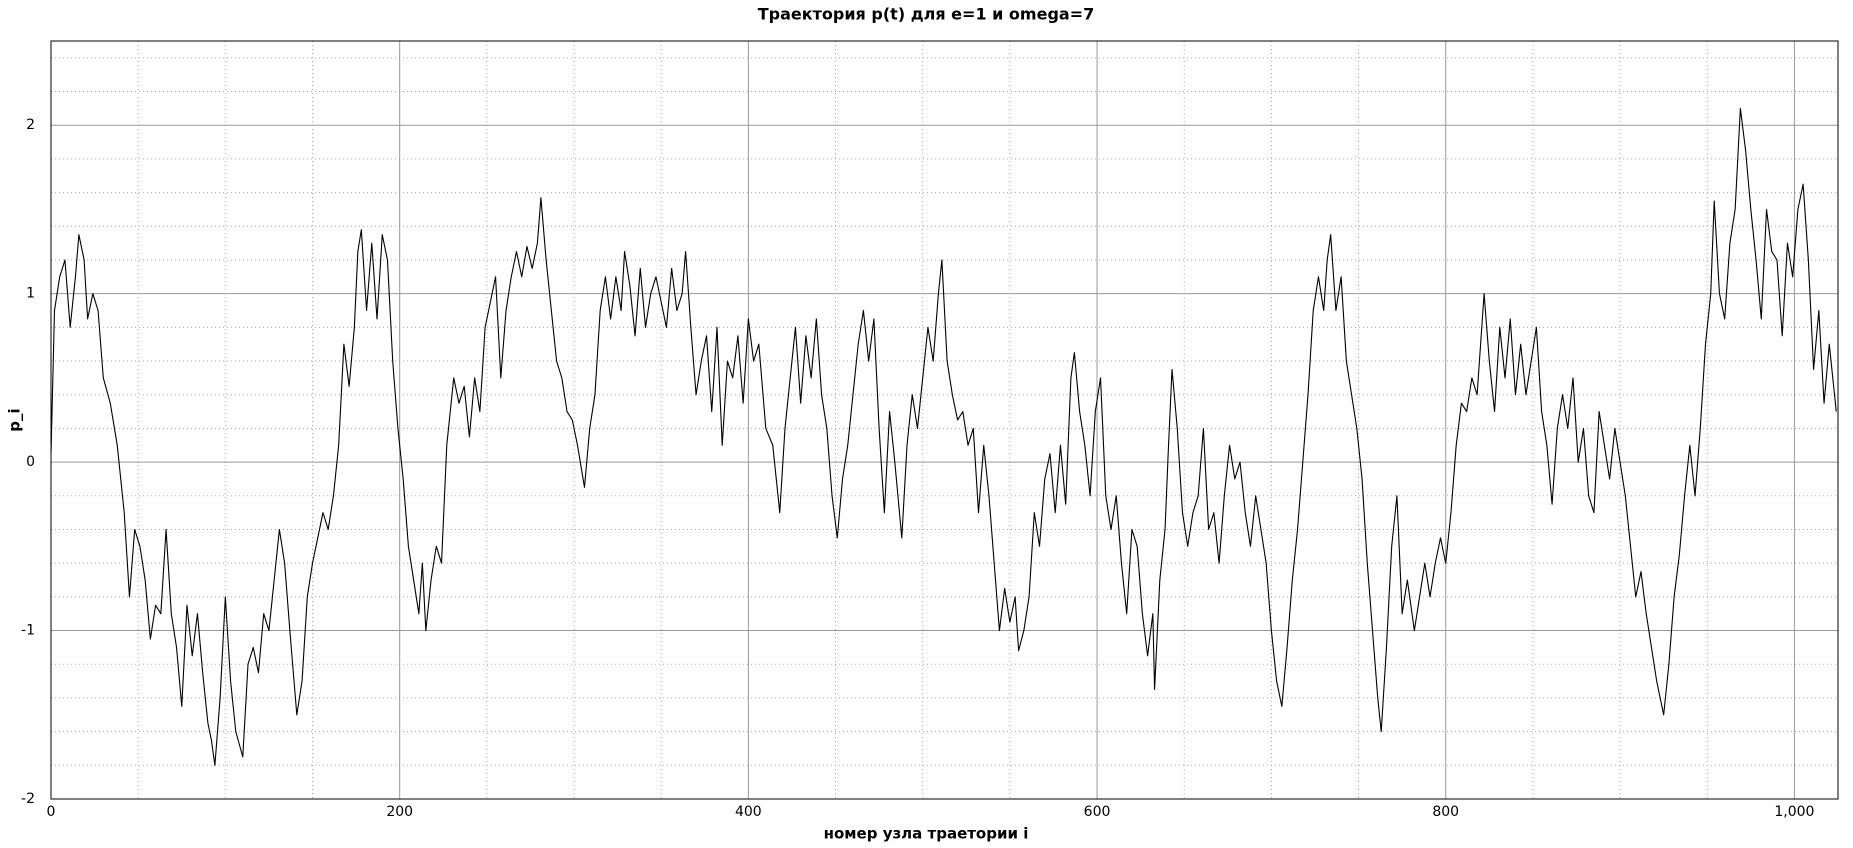  I want to click on y-tick-label: 0, so click(30, 462).